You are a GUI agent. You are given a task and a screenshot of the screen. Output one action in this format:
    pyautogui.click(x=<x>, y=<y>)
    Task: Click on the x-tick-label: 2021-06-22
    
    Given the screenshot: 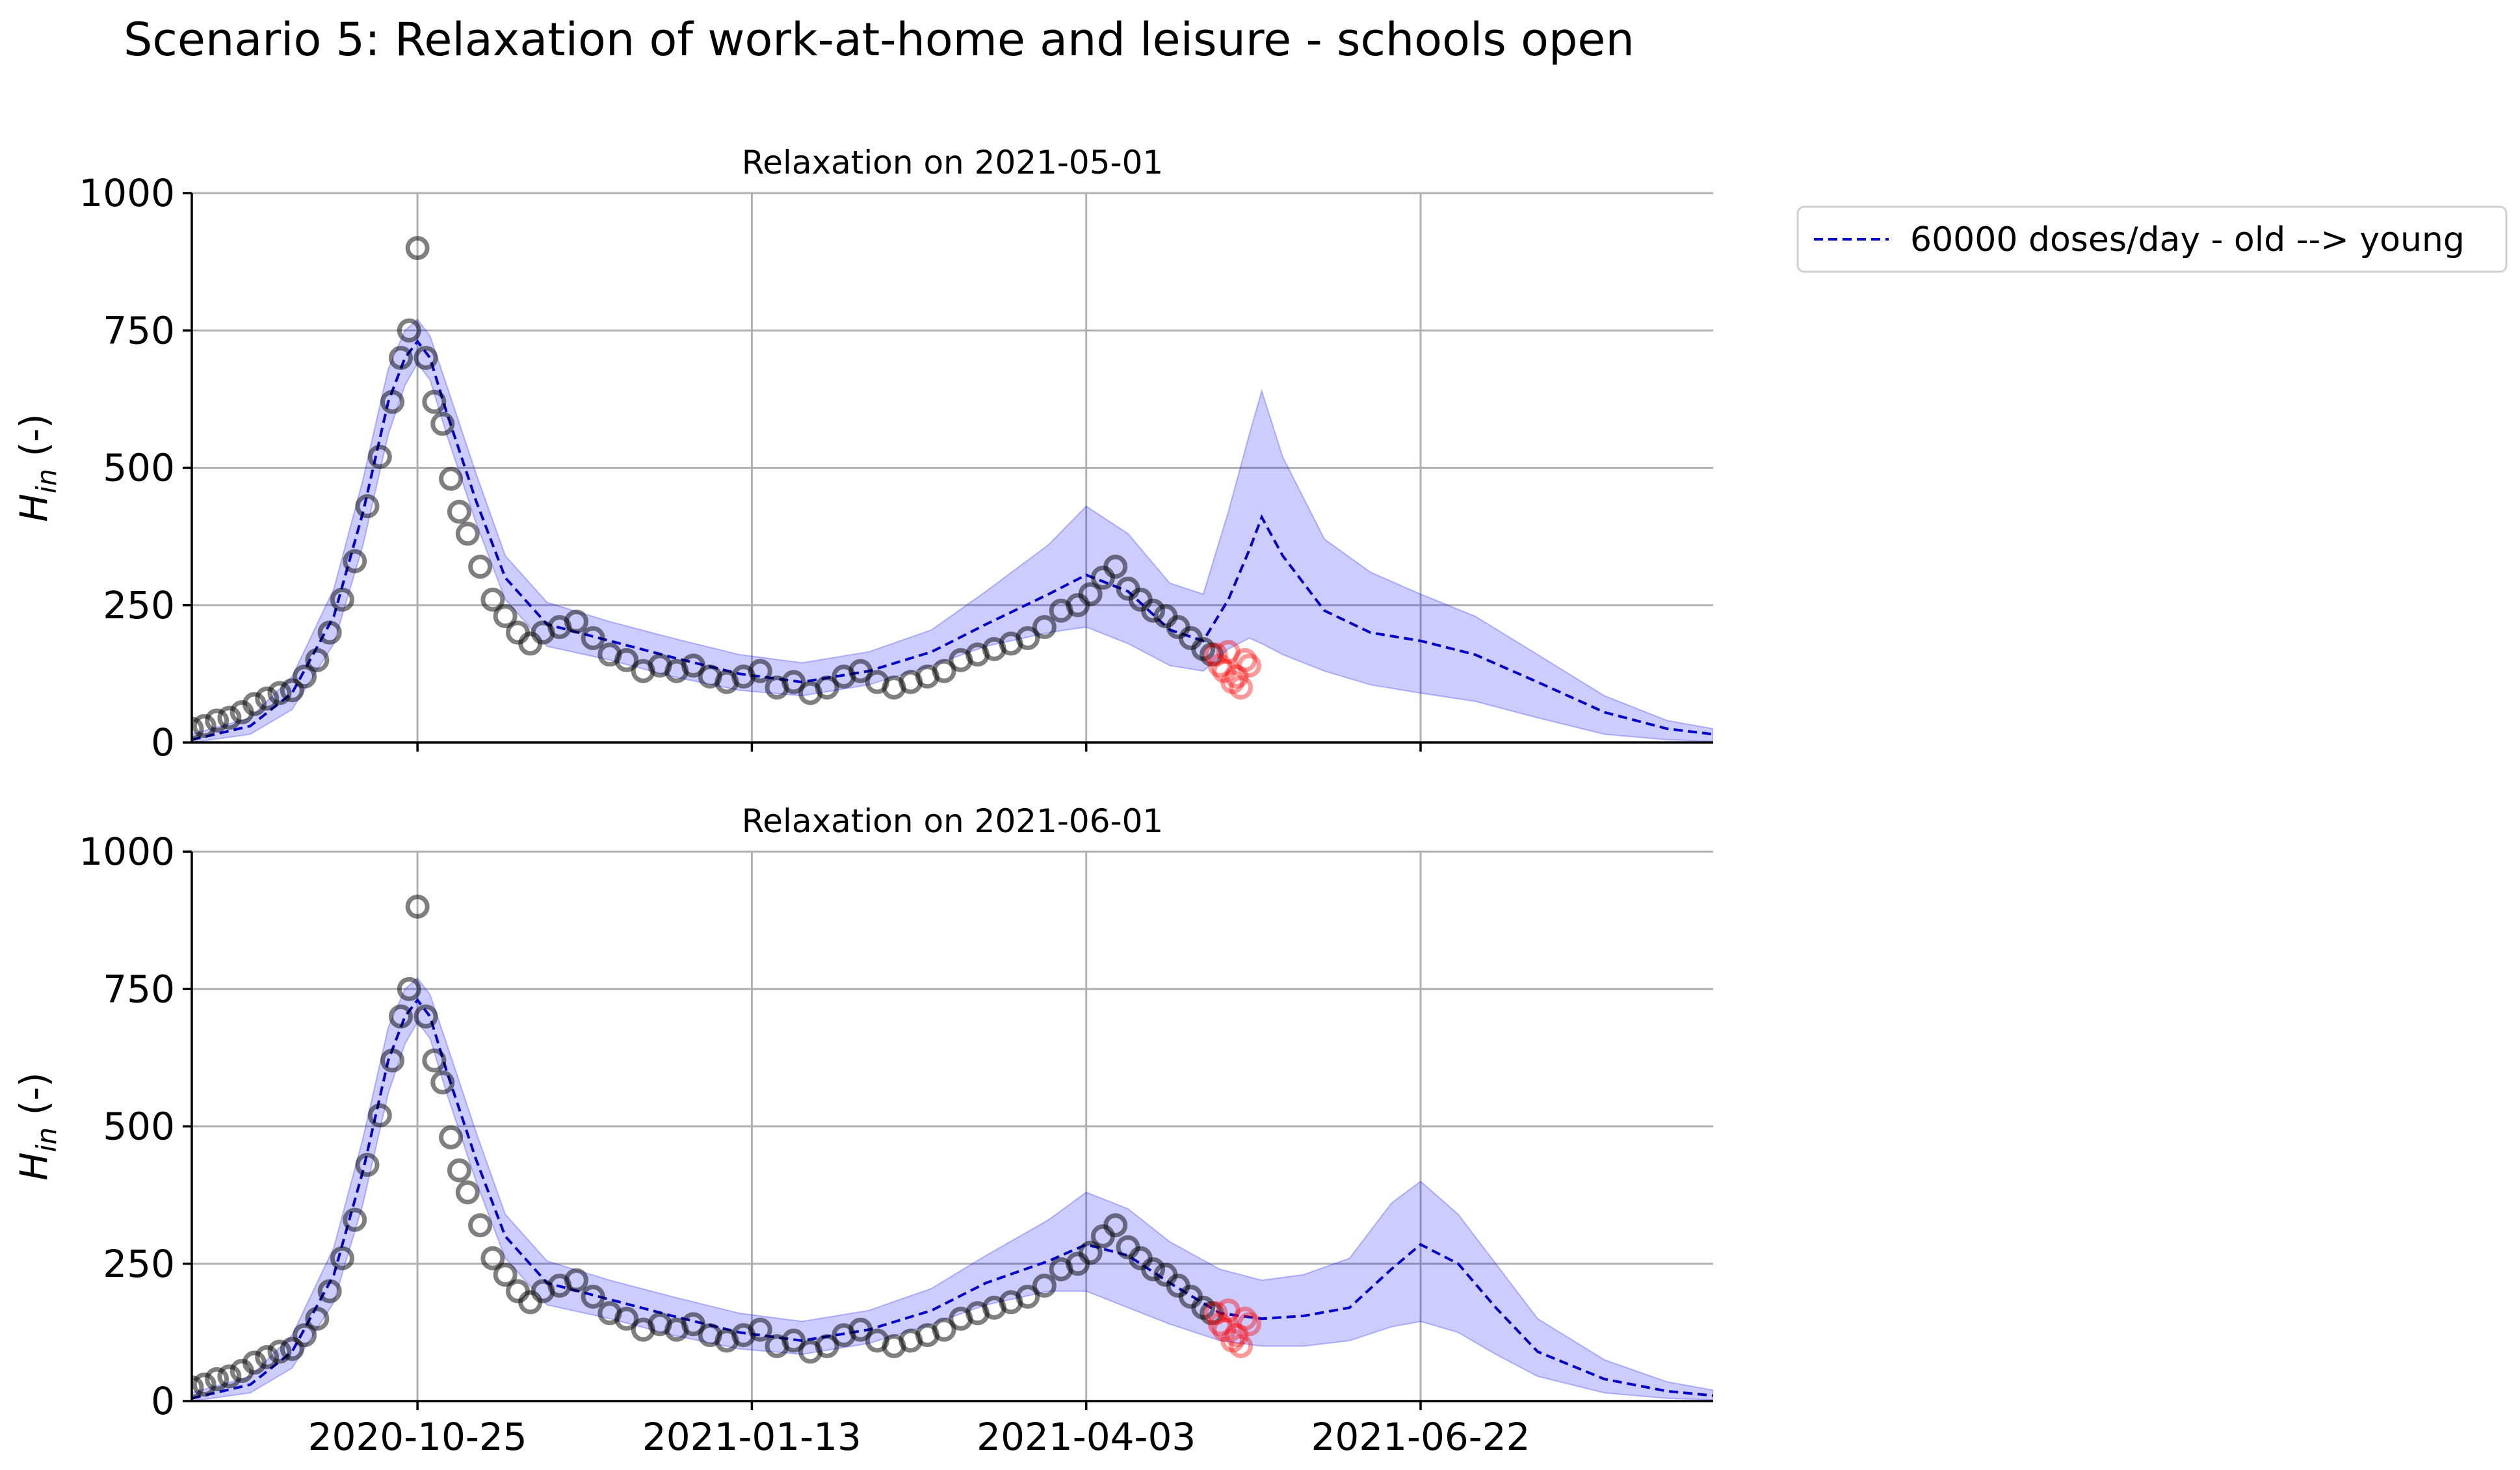 What is the action you would take?
    pyautogui.click(x=1420, y=1437)
    